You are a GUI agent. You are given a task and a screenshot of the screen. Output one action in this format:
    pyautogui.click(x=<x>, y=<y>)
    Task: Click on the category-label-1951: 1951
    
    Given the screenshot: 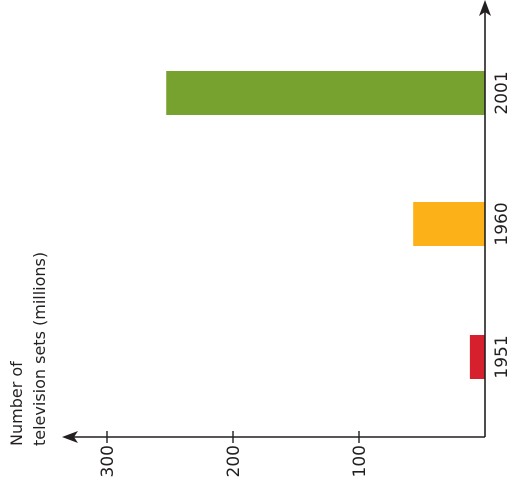 What is the action you would take?
    pyautogui.click(x=502, y=356)
    